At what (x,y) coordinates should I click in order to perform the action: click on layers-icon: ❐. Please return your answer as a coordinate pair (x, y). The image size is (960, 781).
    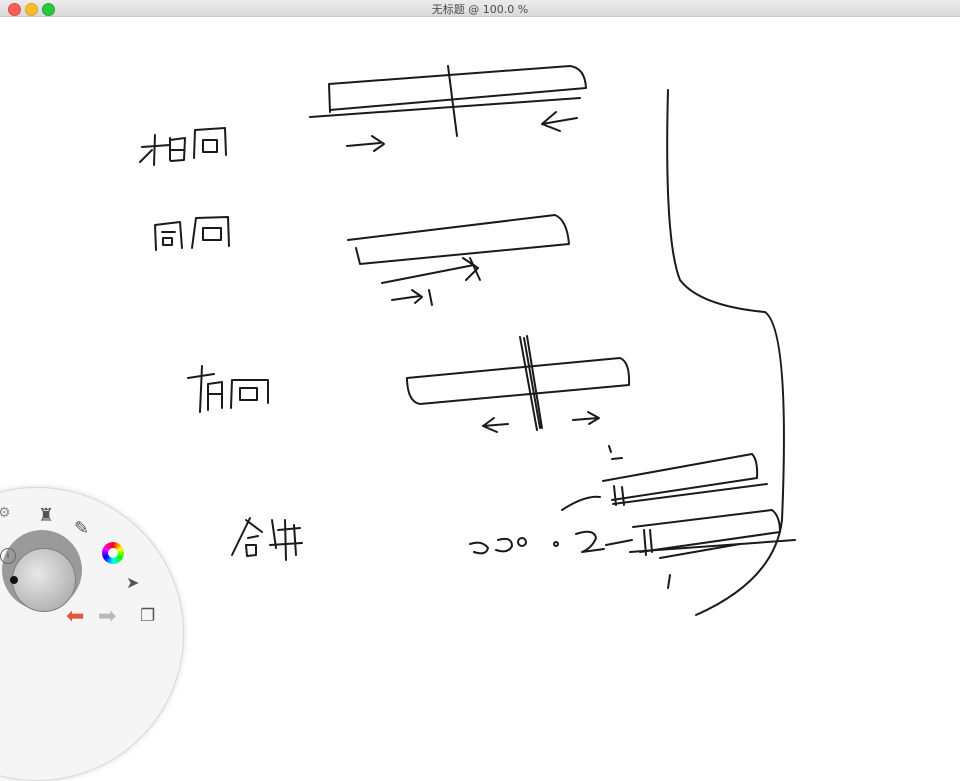
    Looking at the image, I should click on (148, 615).